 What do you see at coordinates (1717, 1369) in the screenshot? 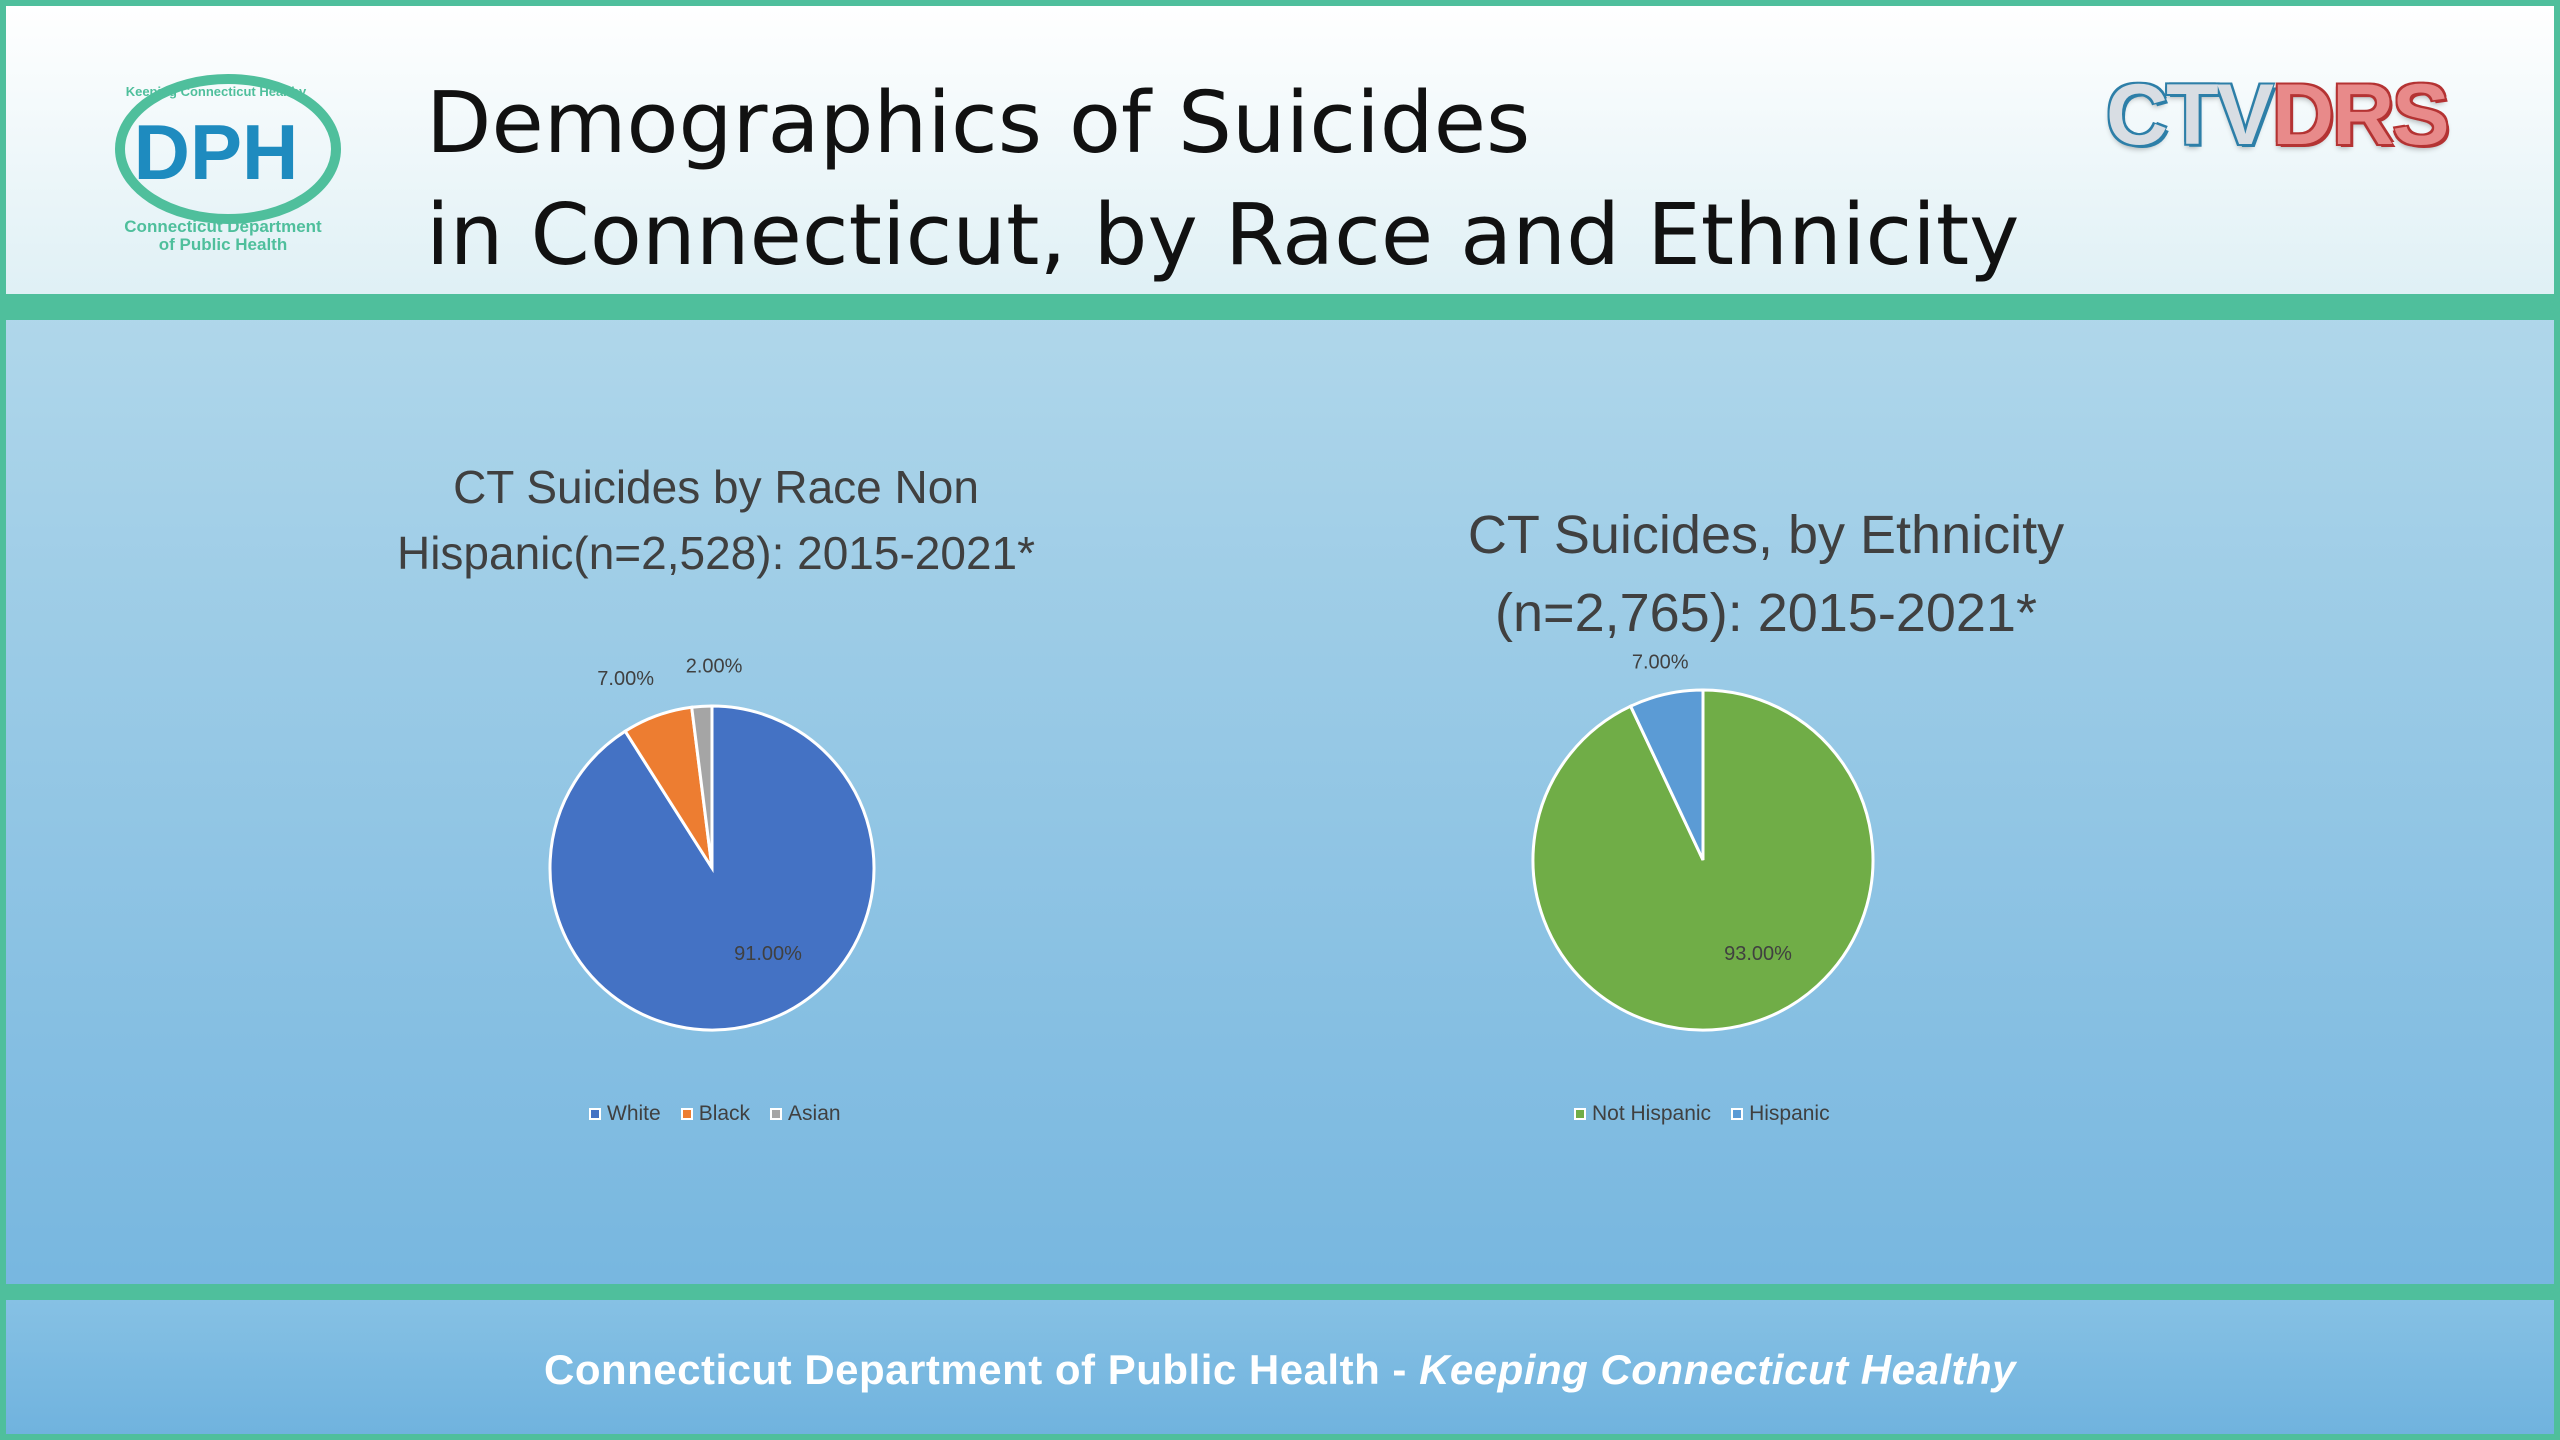
I see `footer-tagline: Keeping Connecticut Healthy` at bounding box center [1717, 1369].